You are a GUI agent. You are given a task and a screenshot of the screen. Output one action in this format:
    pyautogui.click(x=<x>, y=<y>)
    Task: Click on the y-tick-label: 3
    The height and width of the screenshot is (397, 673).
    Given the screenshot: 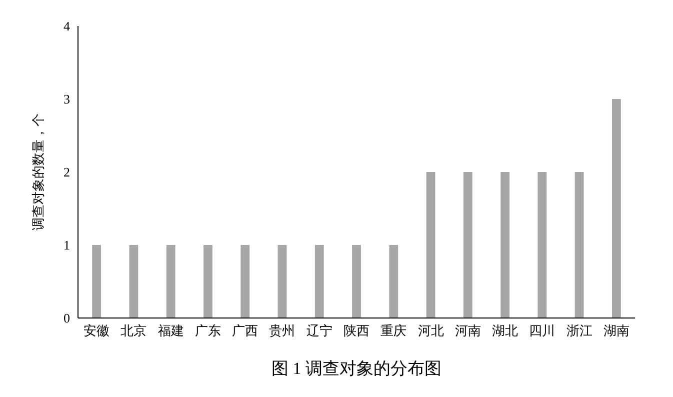 What is the action you would take?
    pyautogui.click(x=67, y=99)
    